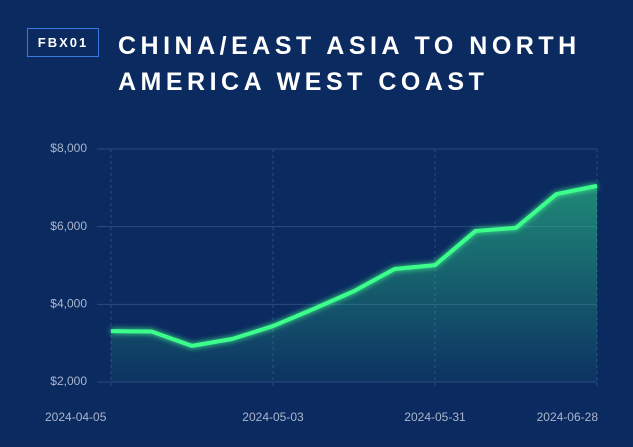 This screenshot has width=633, height=447. What do you see at coordinates (568, 417) in the screenshot?
I see `x-tick-label: 2024-06-28` at bounding box center [568, 417].